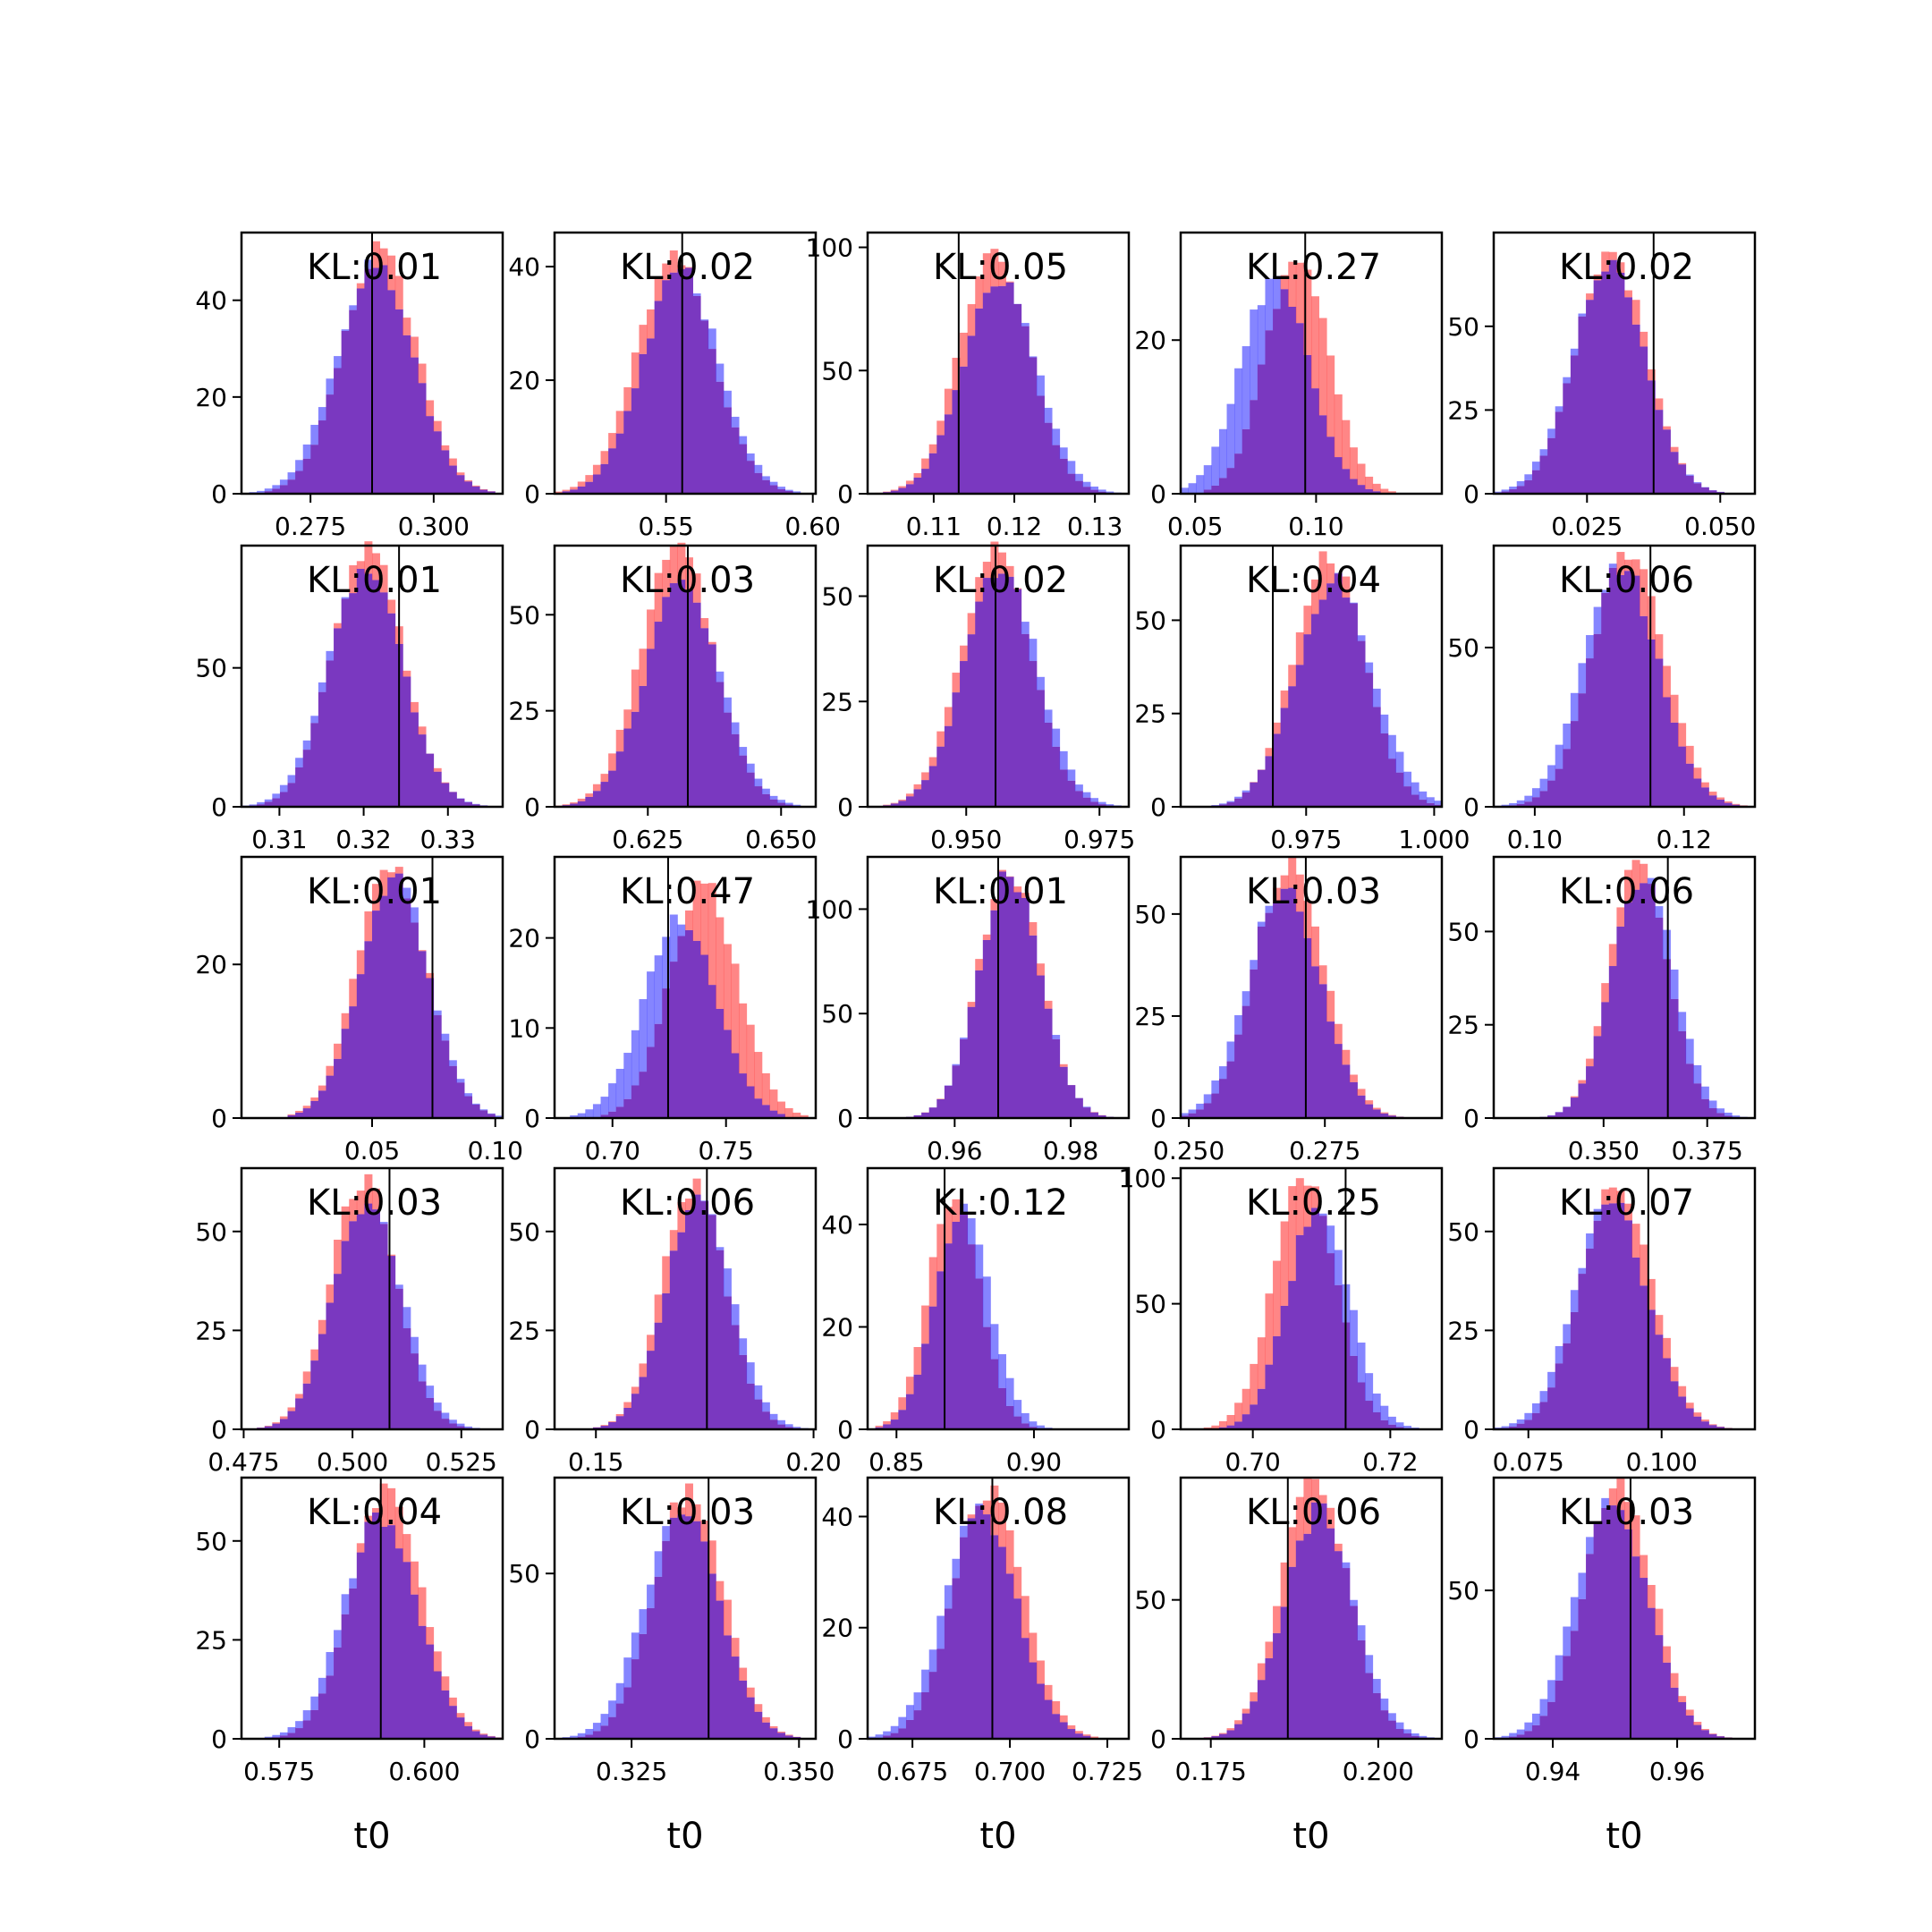 This screenshot has width=1932, height=1932. Describe the element at coordinates (1313, 891) in the screenshot. I see `kl-label: KL:0.03` at that location.